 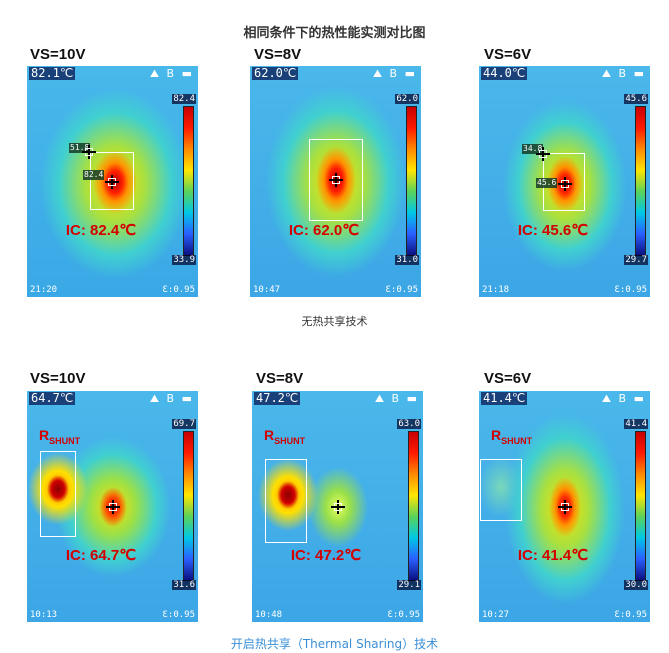 I want to click on ic-temperature-label: IC: 82.4℃, so click(x=101, y=230).